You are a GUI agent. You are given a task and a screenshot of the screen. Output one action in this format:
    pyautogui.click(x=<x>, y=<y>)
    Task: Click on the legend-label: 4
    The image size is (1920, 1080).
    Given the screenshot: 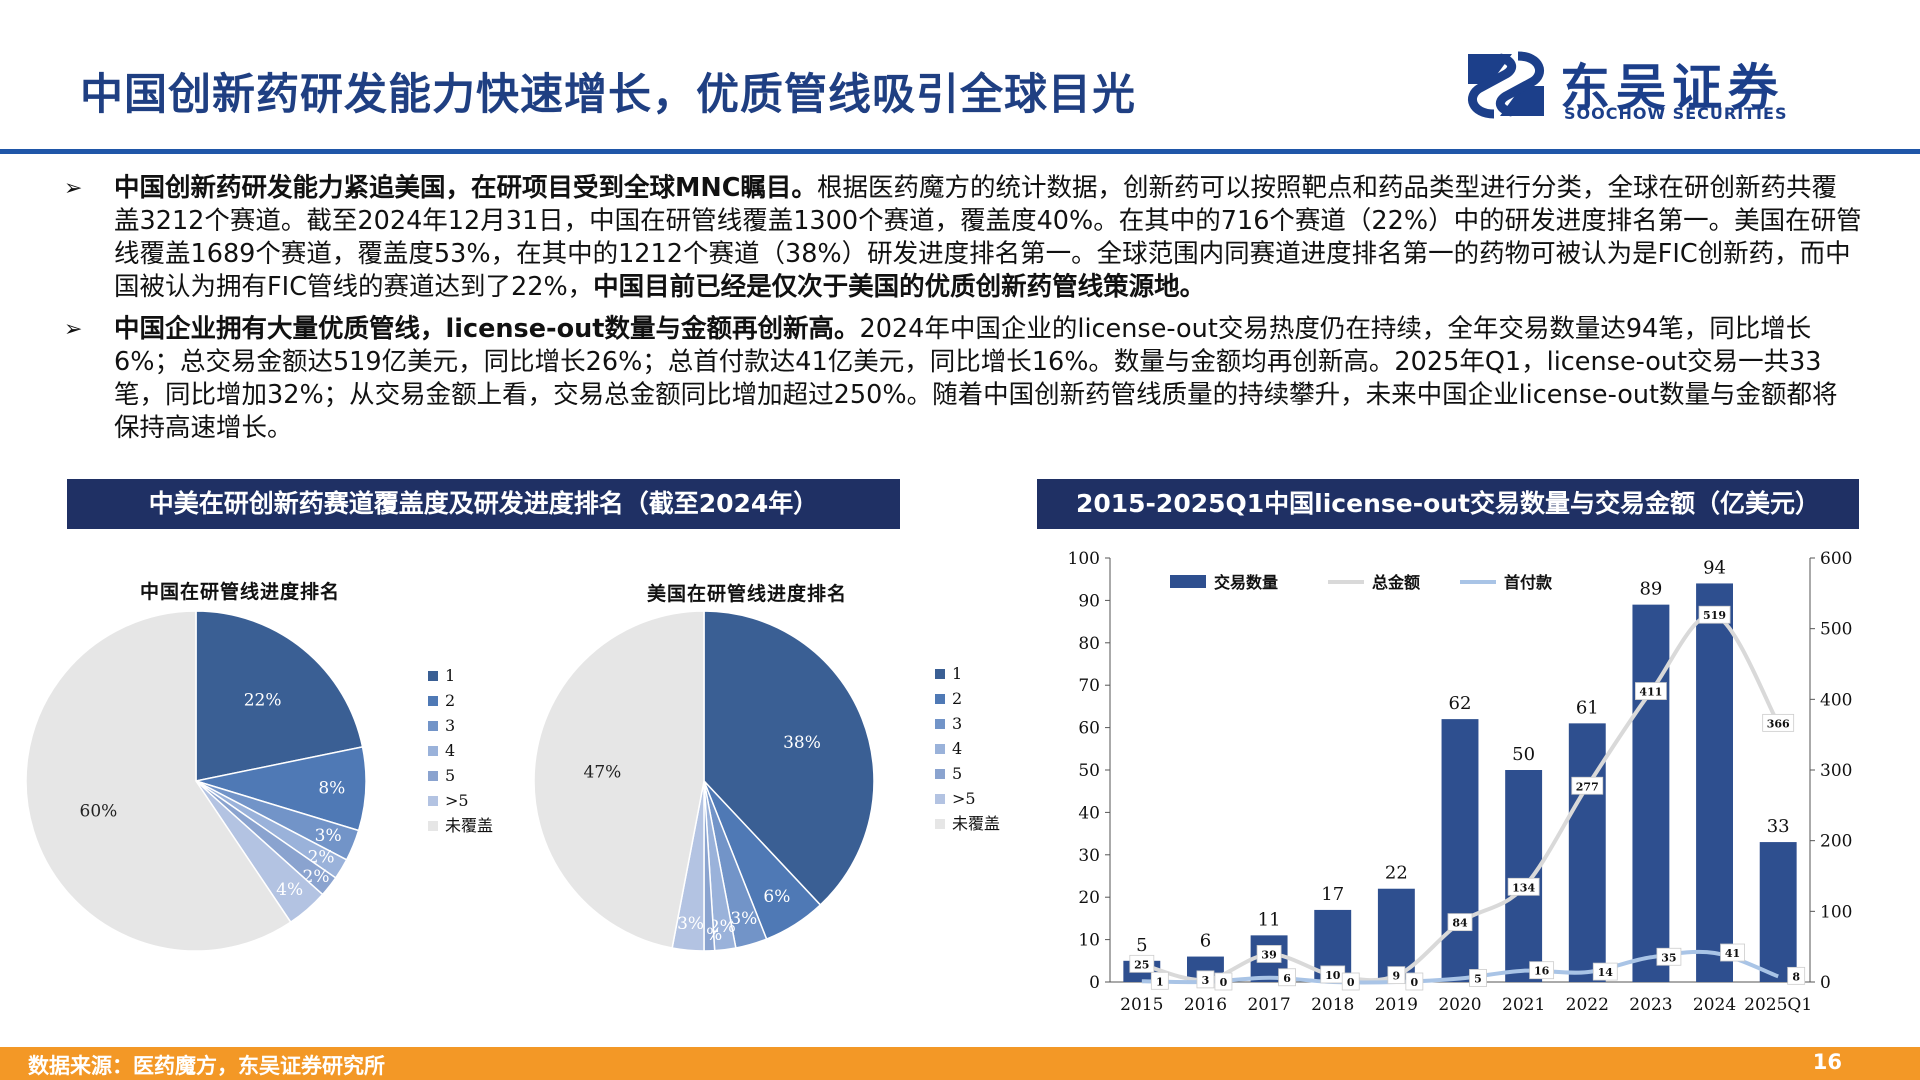 What is the action you would take?
    pyautogui.click(x=957, y=748)
    